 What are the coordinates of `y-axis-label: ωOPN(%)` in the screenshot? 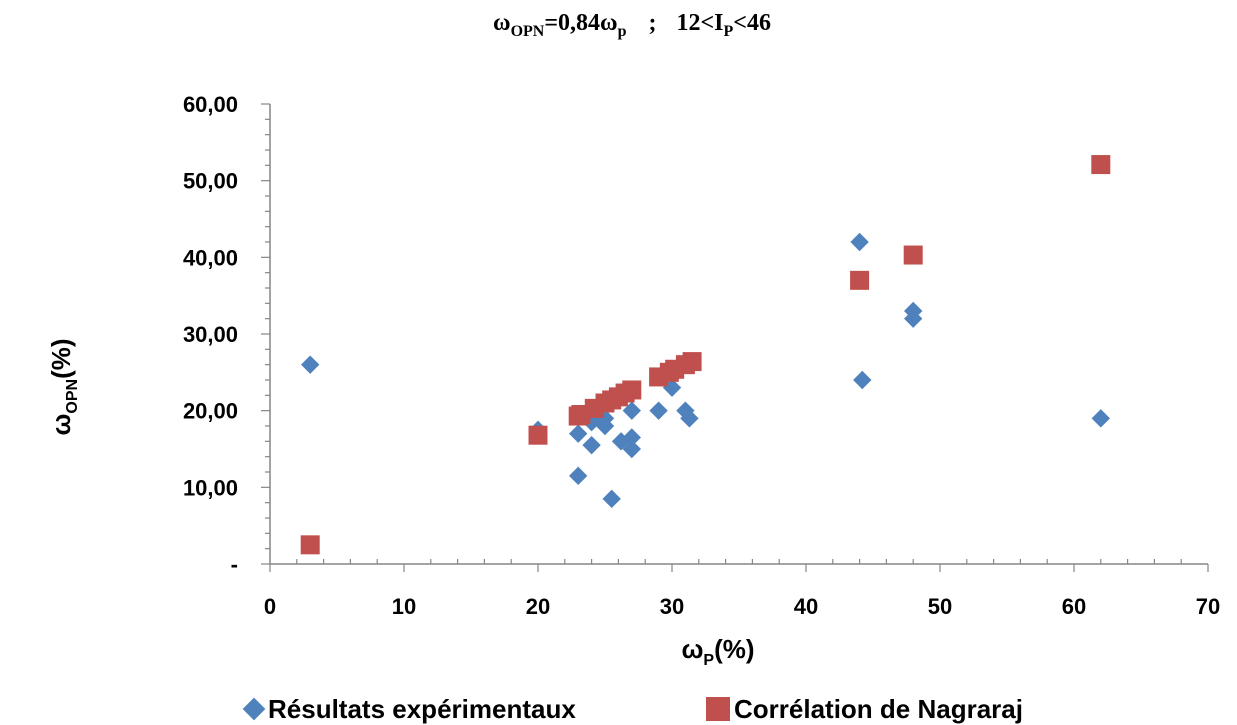 It's located at (63, 386).